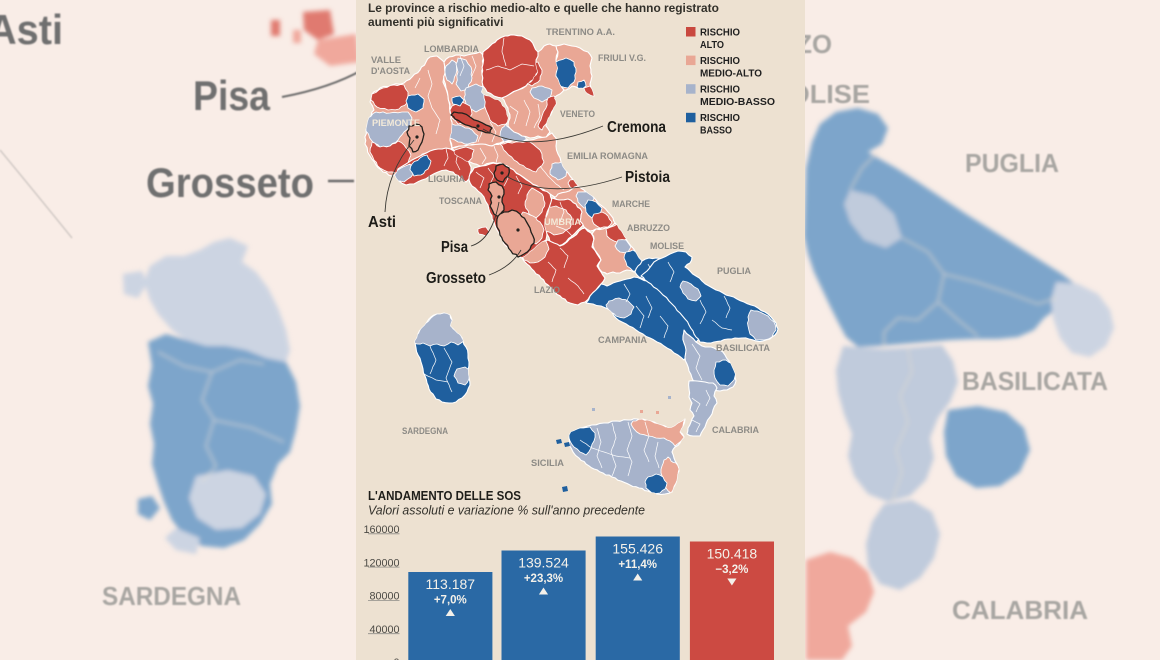 This screenshot has height=660, width=1160. What do you see at coordinates (648, 228) in the screenshot?
I see `svg-text: ABRUZZO` at bounding box center [648, 228].